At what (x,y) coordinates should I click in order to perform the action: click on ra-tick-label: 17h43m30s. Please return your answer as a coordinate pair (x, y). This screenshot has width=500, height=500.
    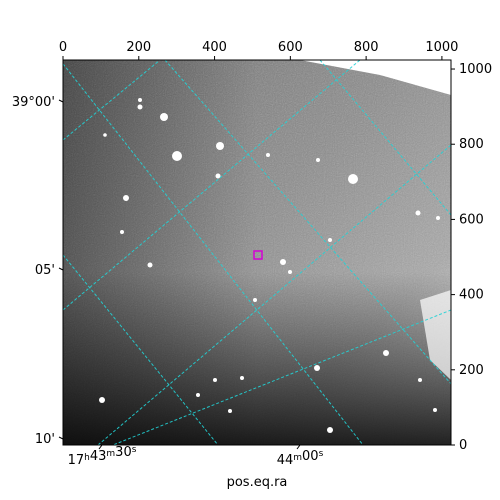
    Looking at the image, I should click on (102, 456).